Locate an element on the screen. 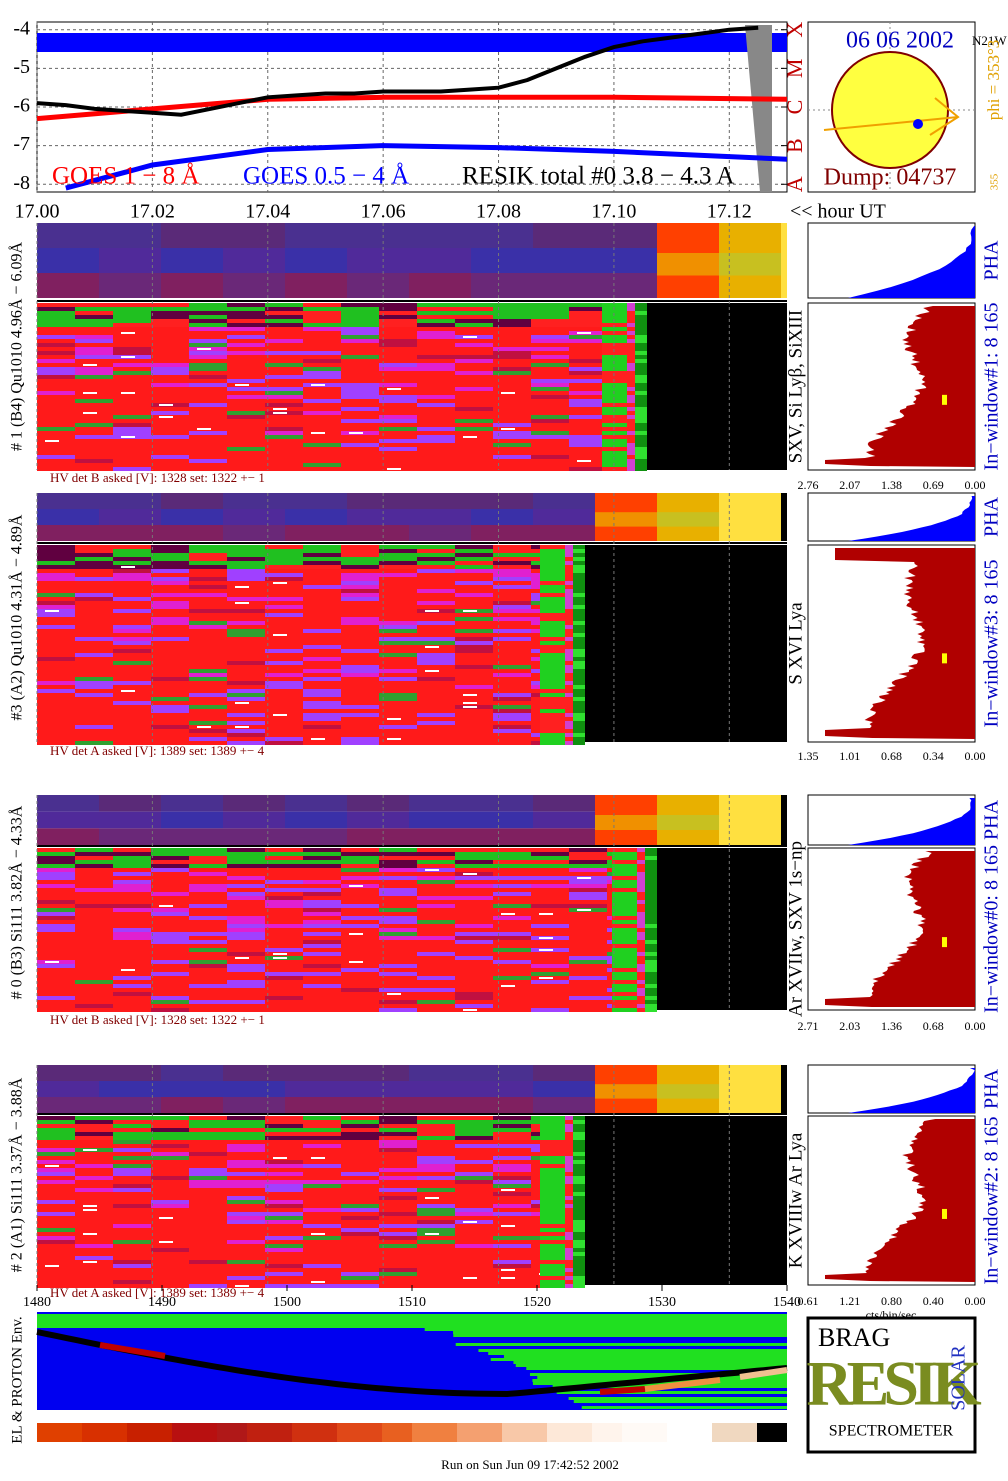 This screenshot has height=1481, width=1008. env-band is located at coordinates (605, 1329).